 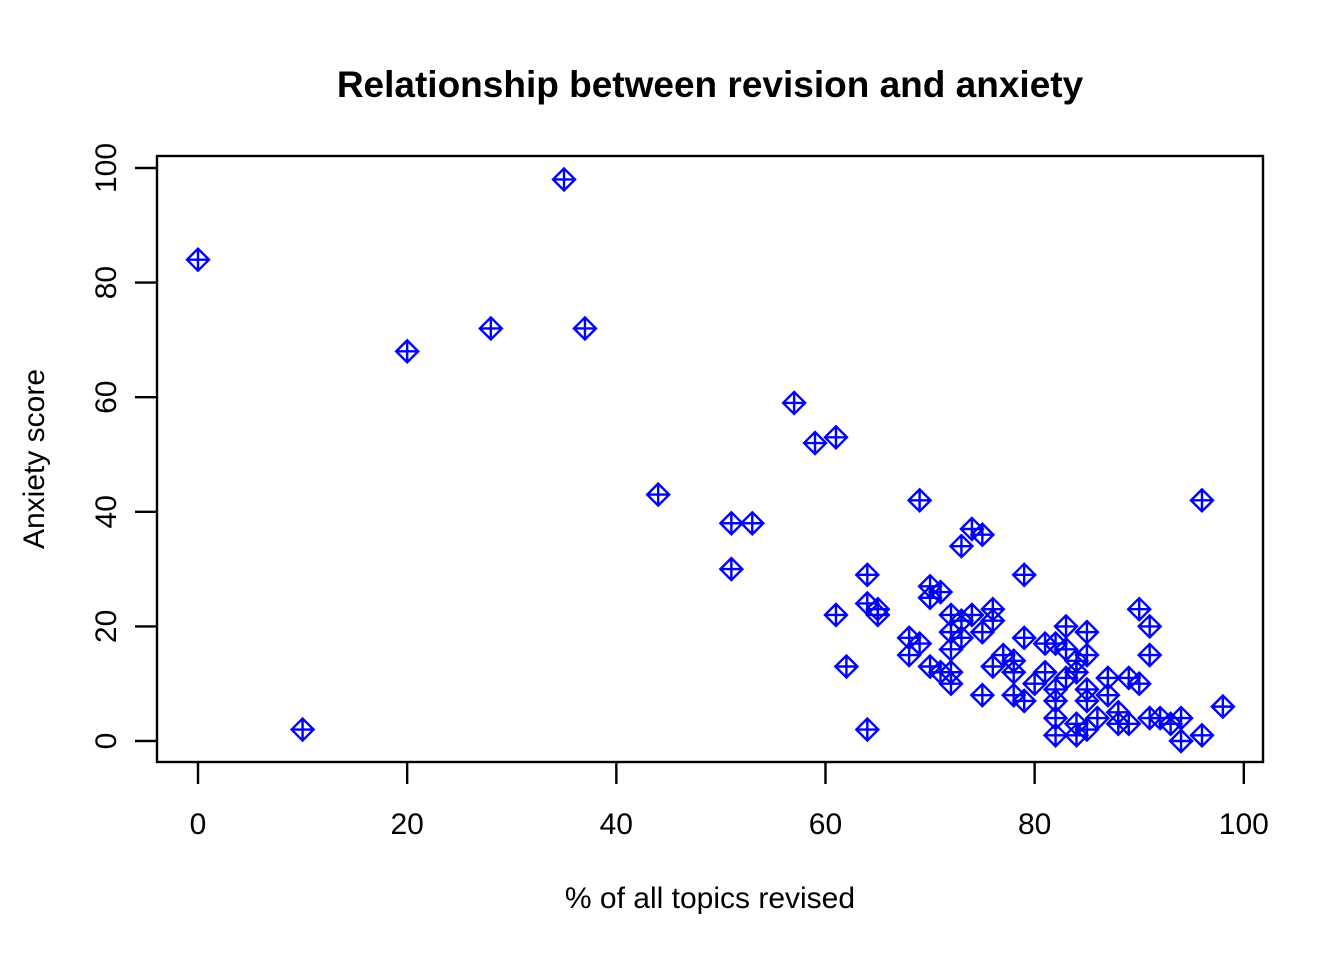 What do you see at coordinates (721, 773) in the screenshot?
I see `x-axis-ticks` at bounding box center [721, 773].